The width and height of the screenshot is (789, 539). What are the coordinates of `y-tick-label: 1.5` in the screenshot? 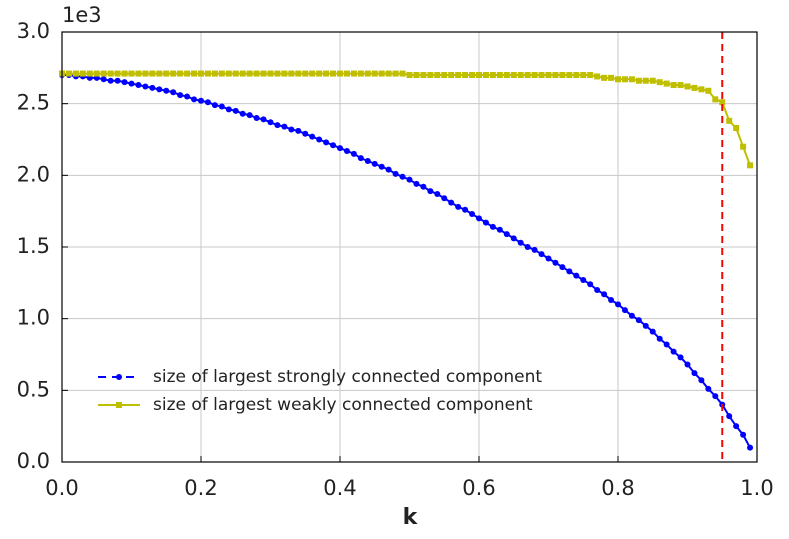 It's located at (33, 246).